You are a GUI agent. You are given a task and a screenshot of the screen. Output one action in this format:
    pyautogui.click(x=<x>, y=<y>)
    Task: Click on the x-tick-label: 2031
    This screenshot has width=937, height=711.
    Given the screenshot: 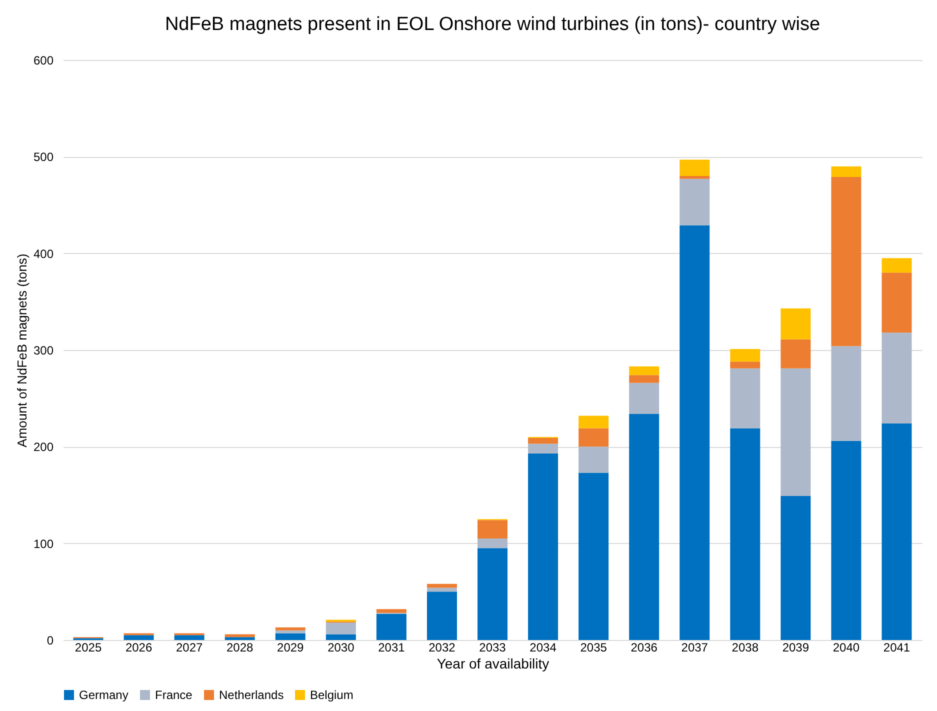 What is the action you would take?
    pyautogui.click(x=392, y=647)
    